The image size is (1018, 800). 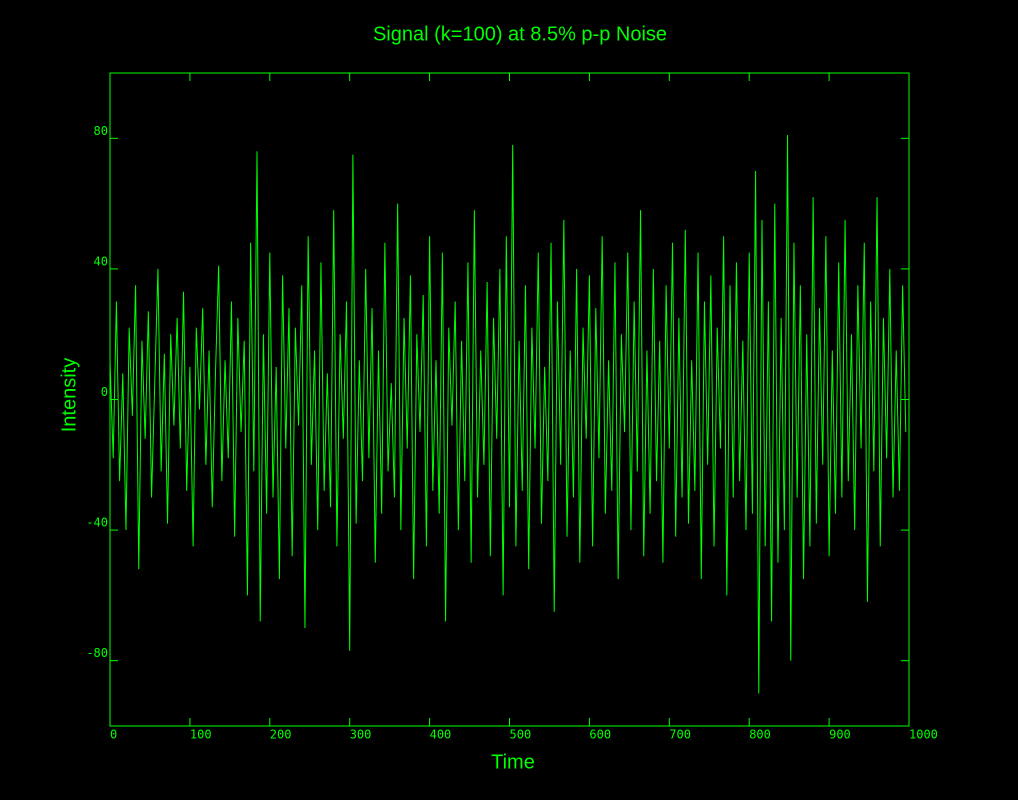 I want to click on y-tick-label: 40, so click(x=101, y=261).